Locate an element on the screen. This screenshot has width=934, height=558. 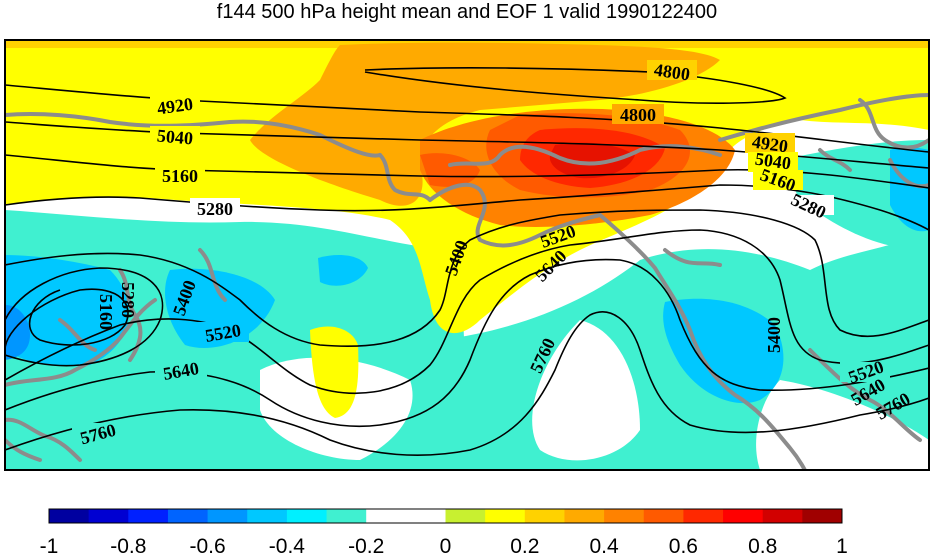
colorbar-tick-label: 0.2 is located at coordinates (524, 546).